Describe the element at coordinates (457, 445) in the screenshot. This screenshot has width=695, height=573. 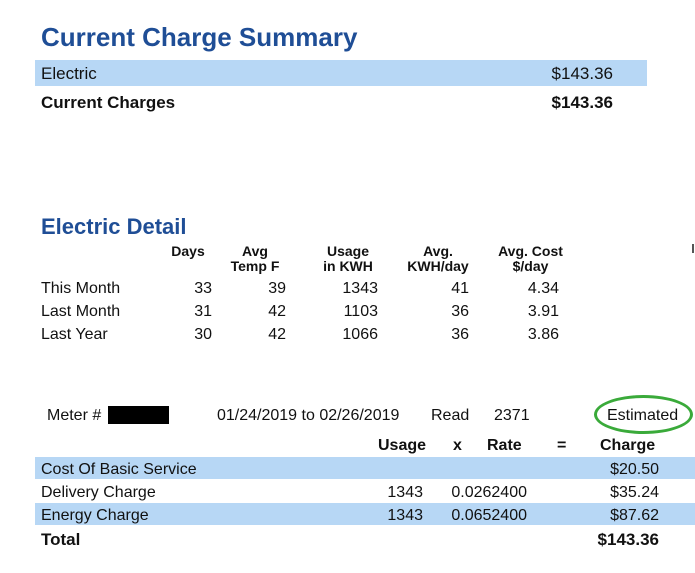
I see `charges-header-x: x` at that location.